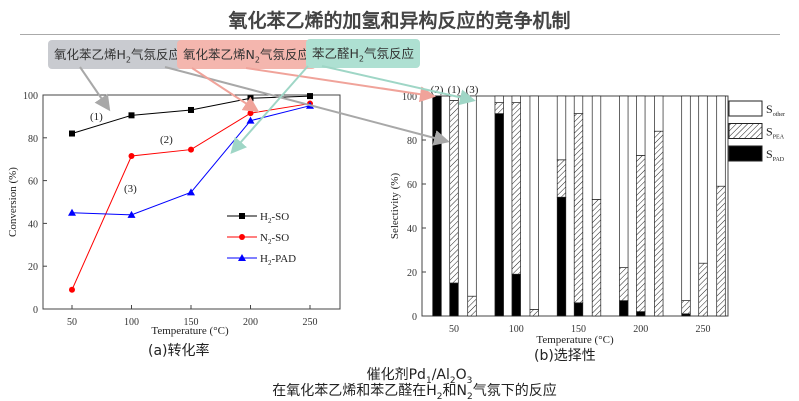 This screenshot has width=799, height=401. What do you see at coordinates (340, 85) in the screenshot?
I see `arrow-n2-so-right` at bounding box center [340, 85].